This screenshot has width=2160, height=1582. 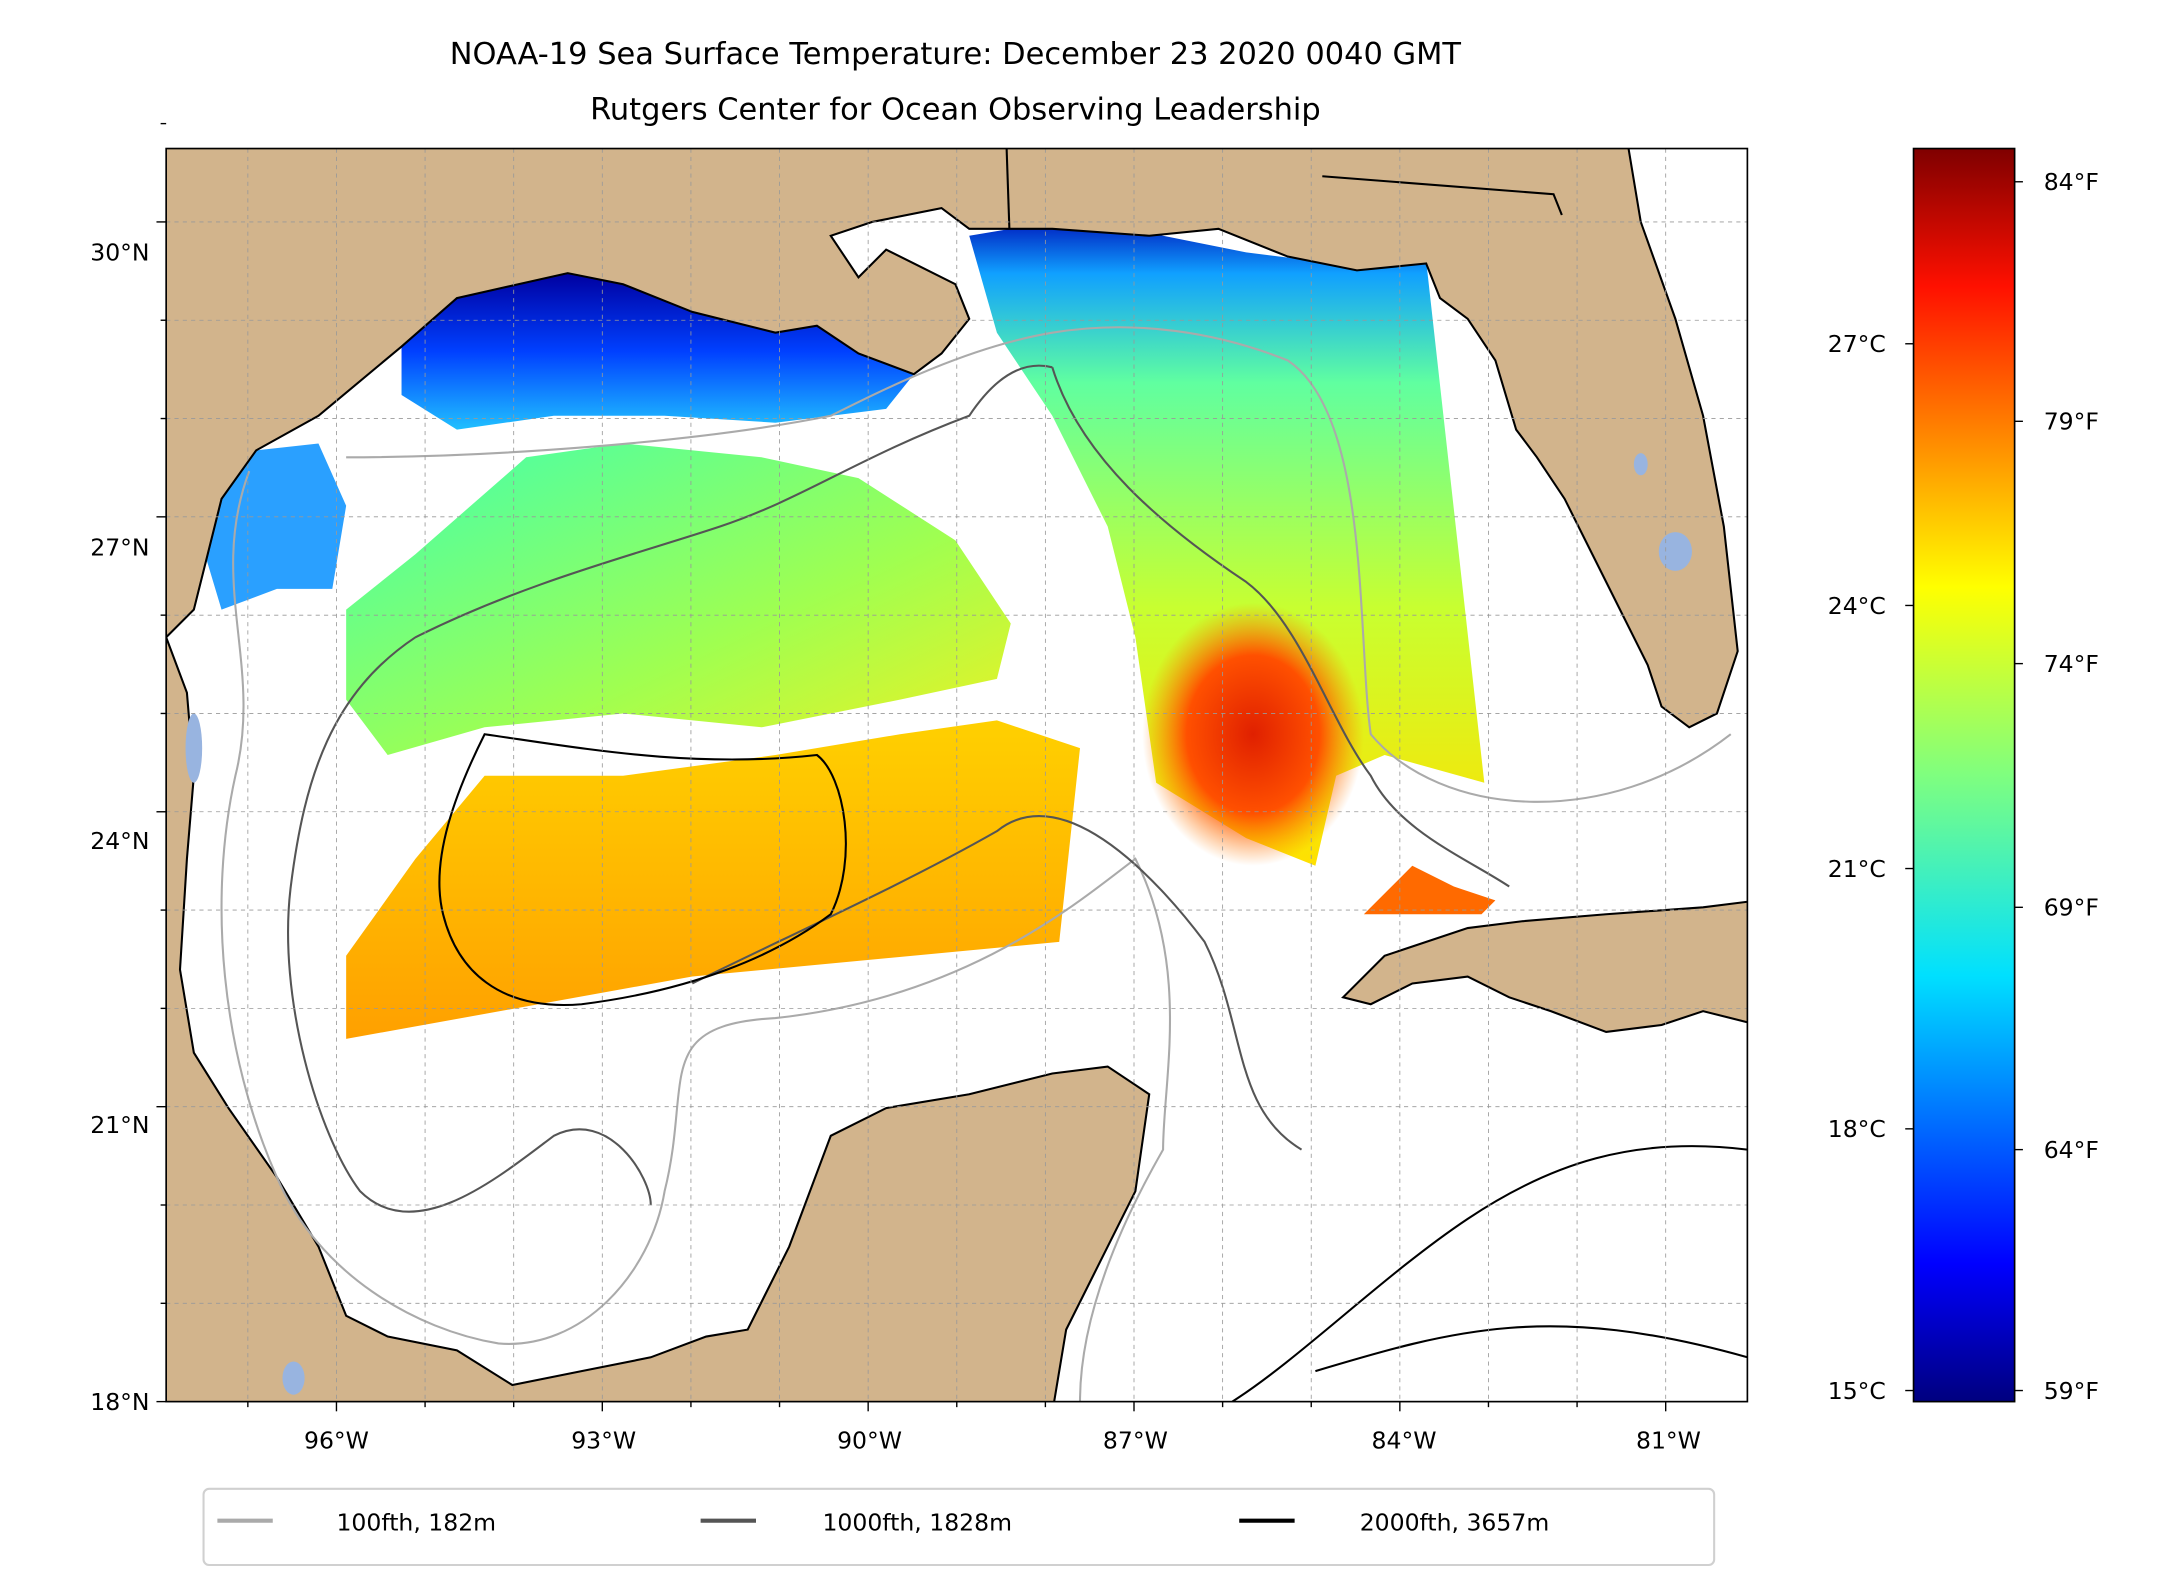 What do you see at coordinates (119, 253) in the screenshot?
I see `lat-label: 30°N` at bounding box center [119, 253].